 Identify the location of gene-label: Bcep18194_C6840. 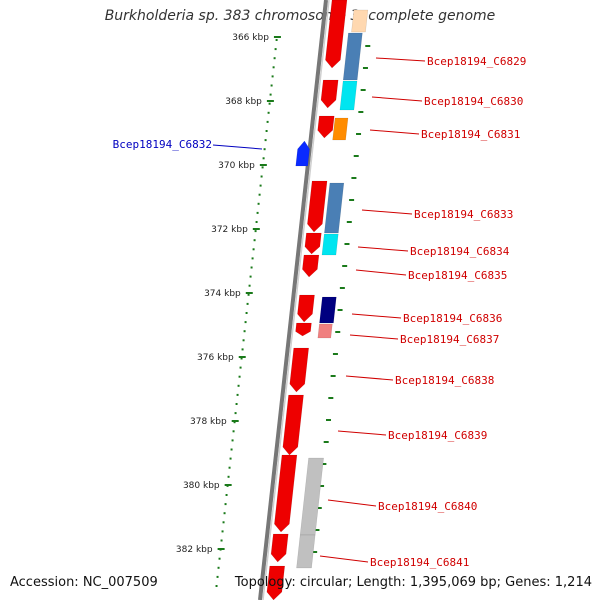
(427, 506).